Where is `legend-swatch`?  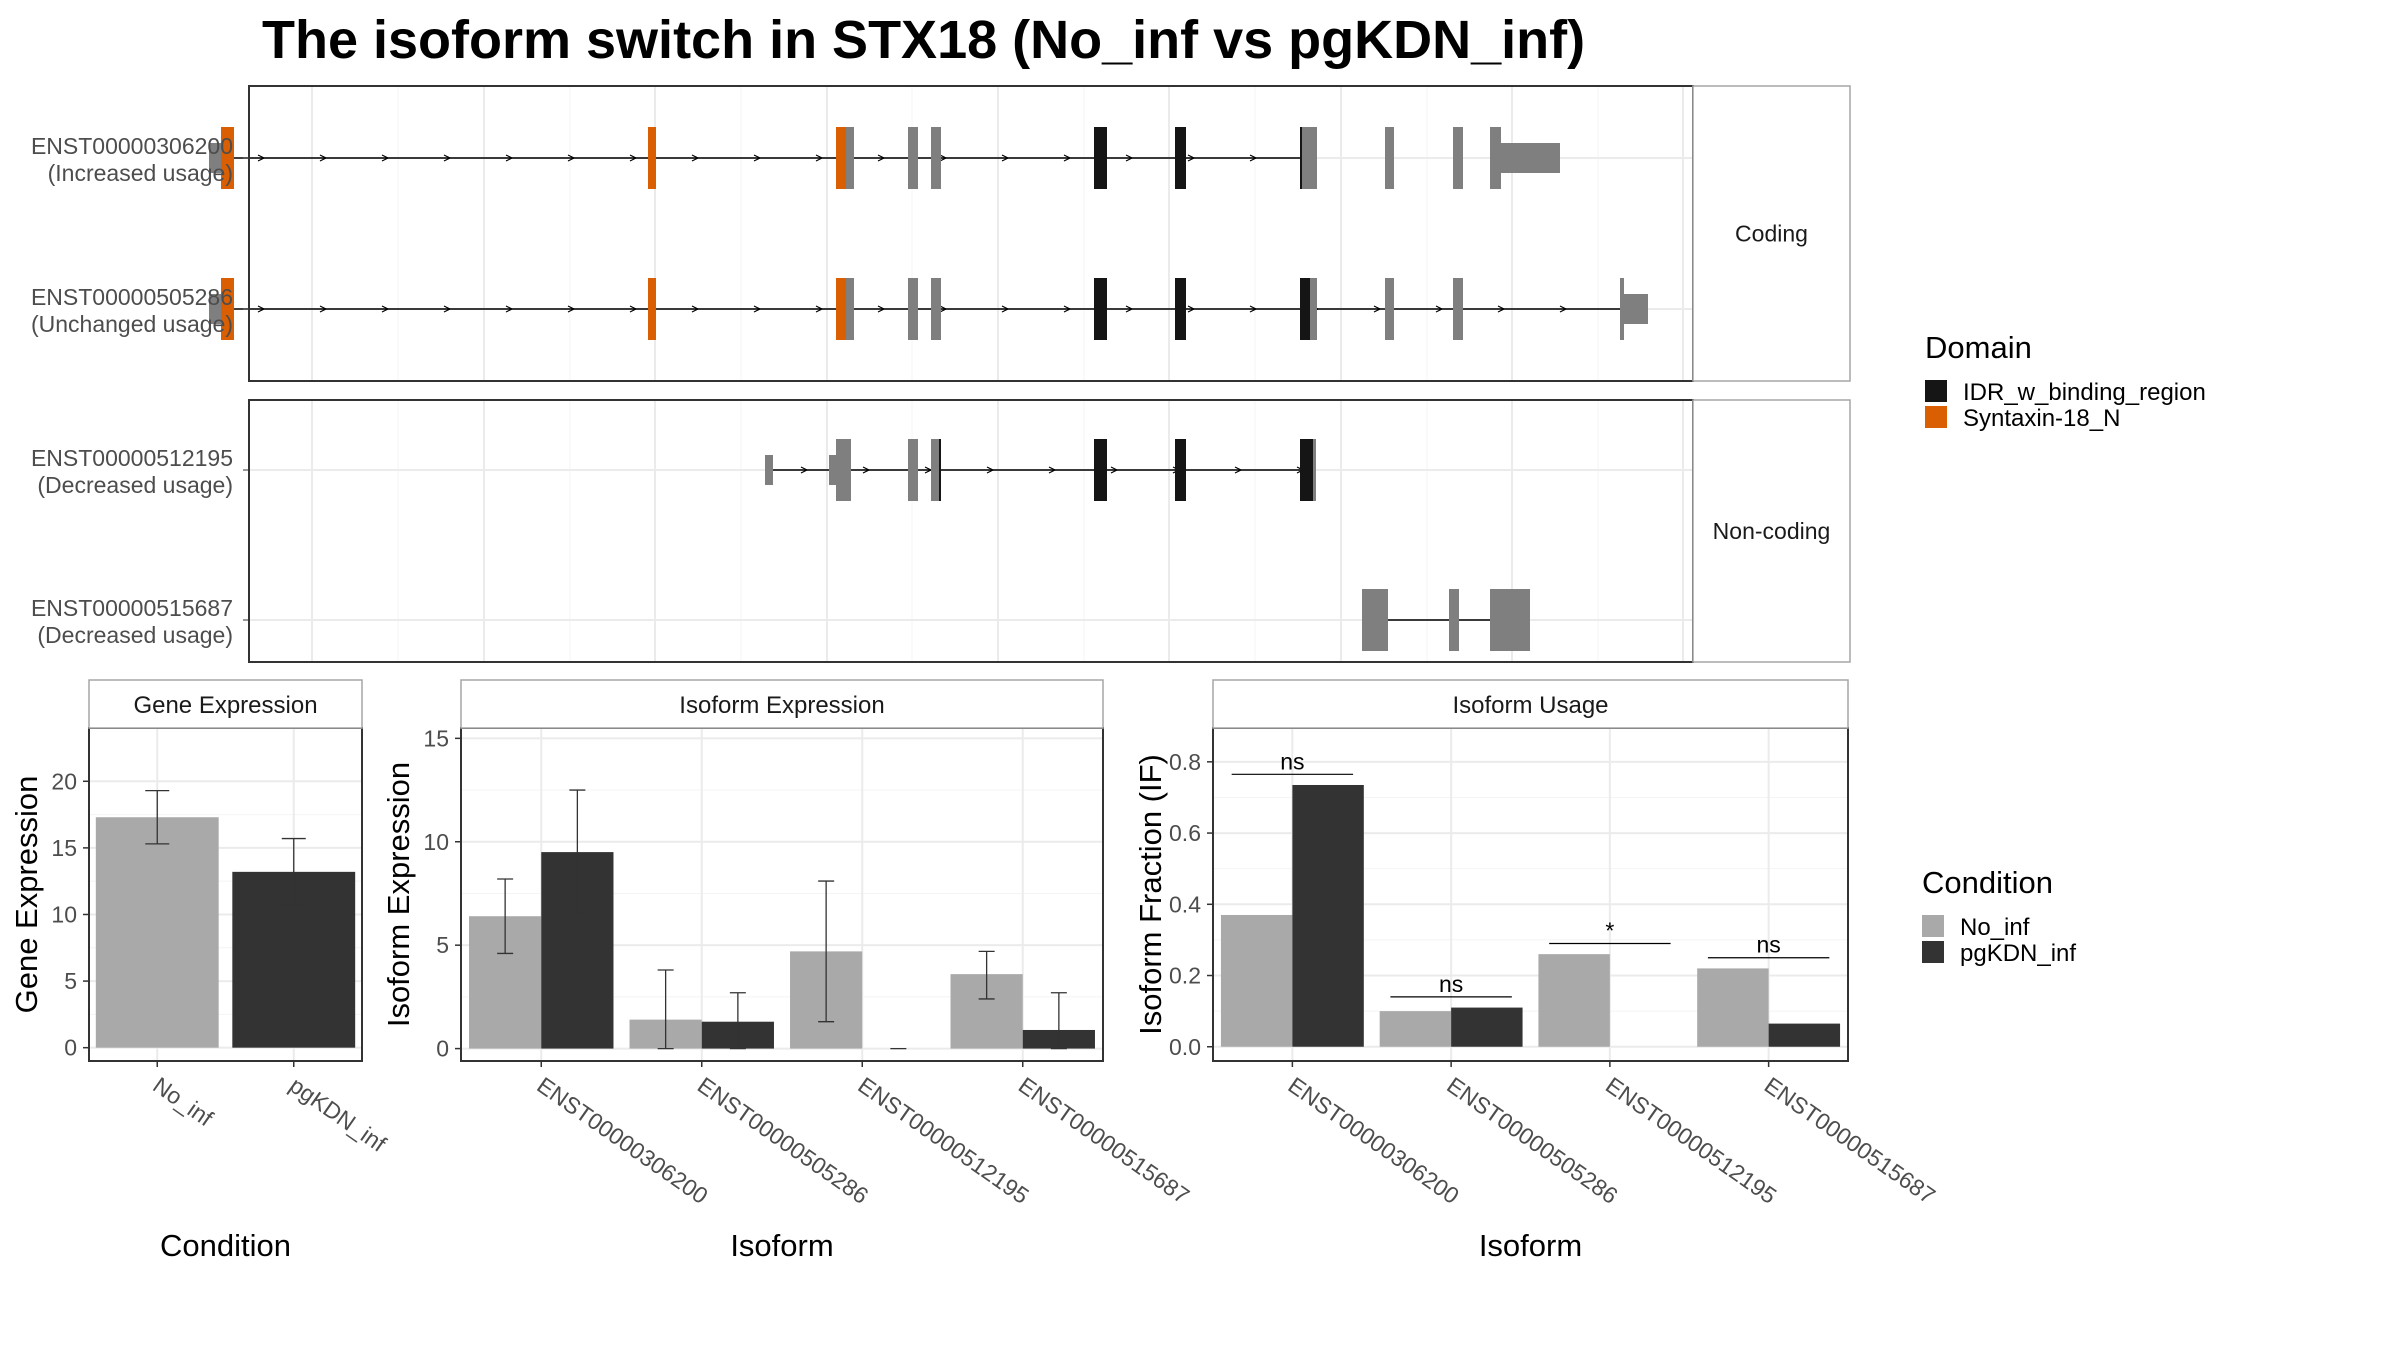
legend-swatch is located at coordinates (1933, 952).